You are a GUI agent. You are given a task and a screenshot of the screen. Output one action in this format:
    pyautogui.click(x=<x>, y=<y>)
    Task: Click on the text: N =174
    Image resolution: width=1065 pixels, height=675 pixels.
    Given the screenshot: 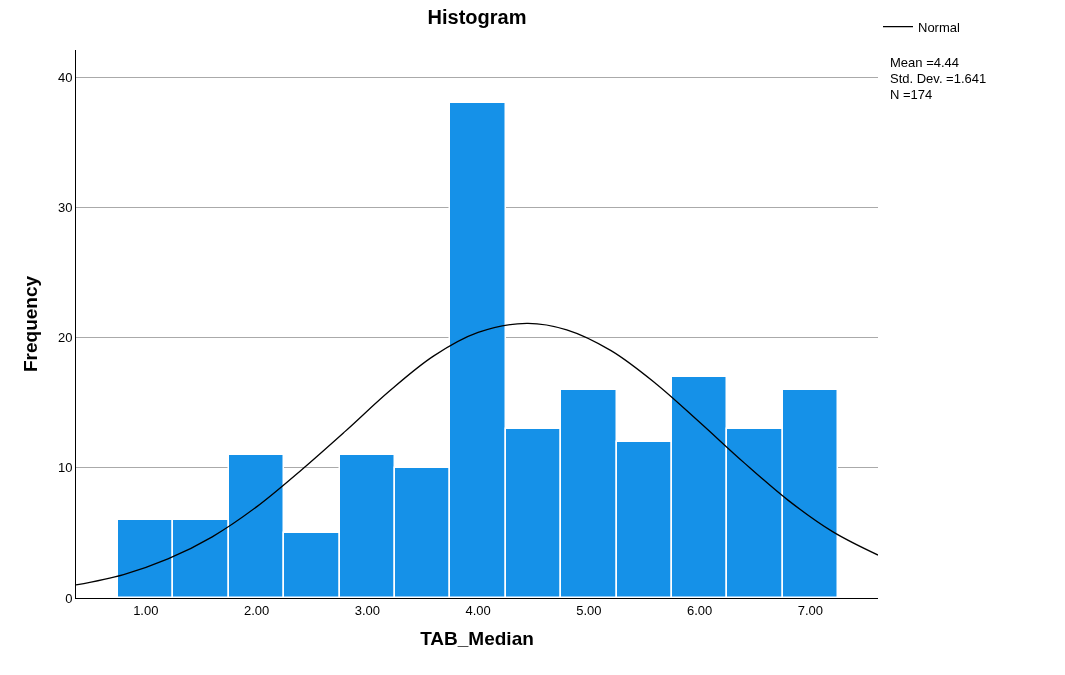 What is the action you would take?
    pyautogui.click(x=911, y=94)
    